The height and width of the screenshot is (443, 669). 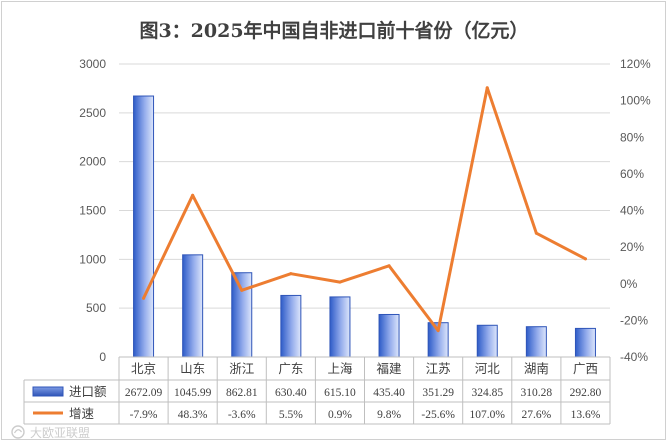 What do you see at coordinates (438, 368) in the screenshot?
I see `category-label: 江苏` at bounding box center [438, 368].